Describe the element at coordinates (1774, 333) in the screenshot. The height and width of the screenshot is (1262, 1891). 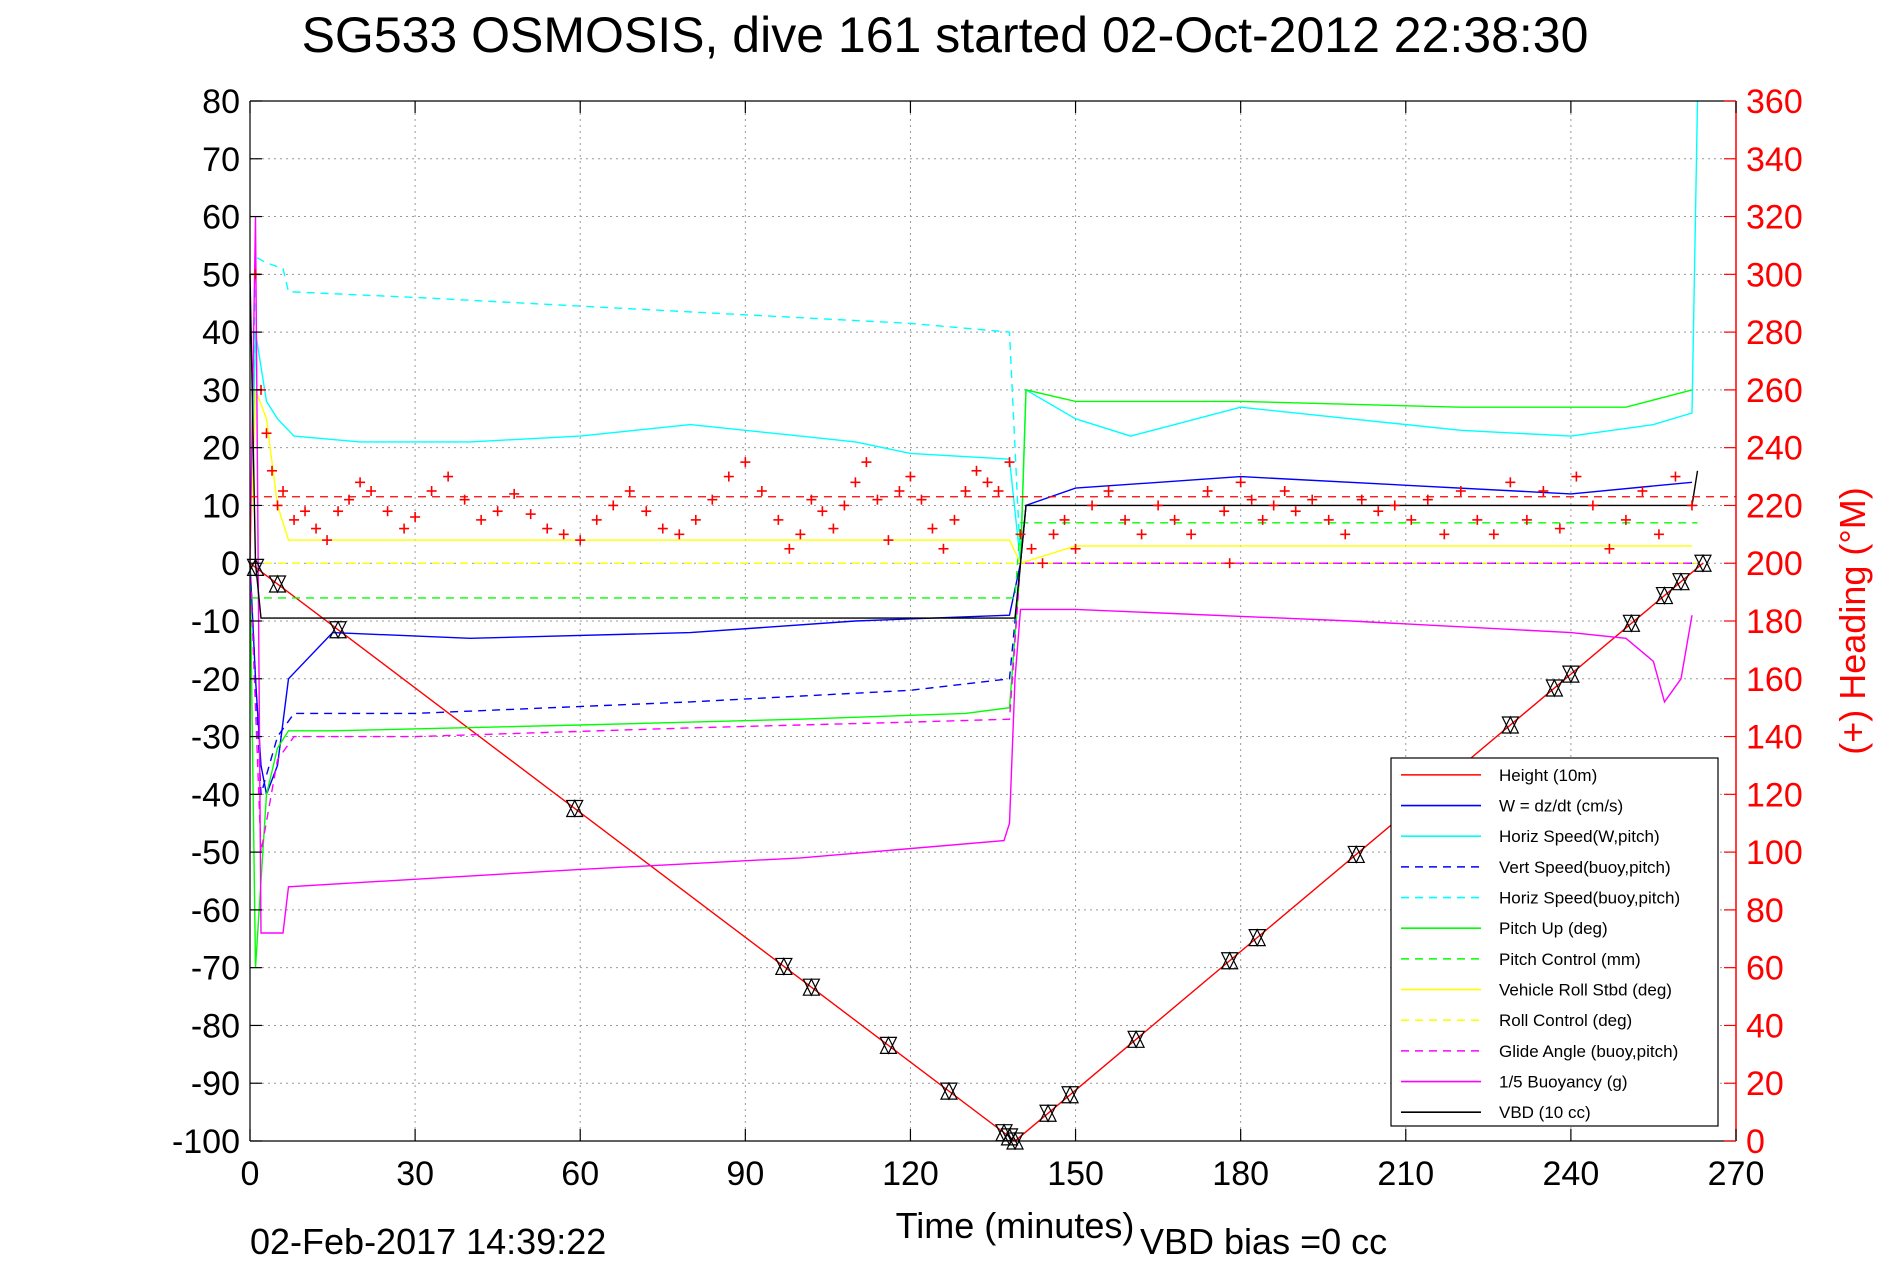
I see `right-tick-label: 280` at that location.